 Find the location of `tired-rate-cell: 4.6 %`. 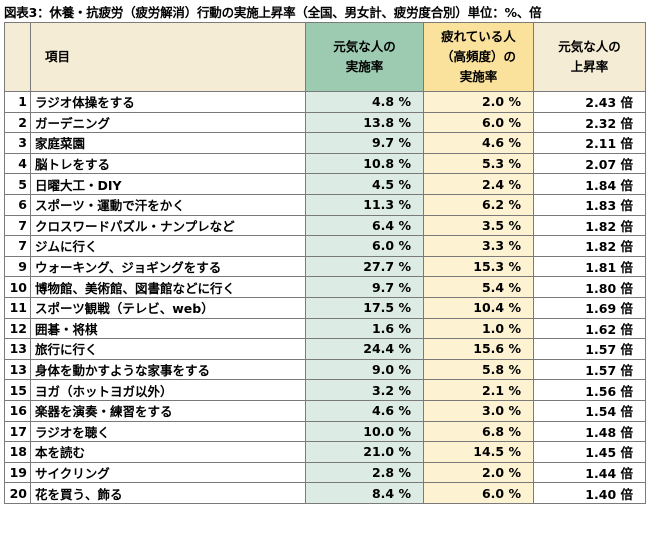

tired-rate-cell: 4.6 % is located at coordinates (478, 143).